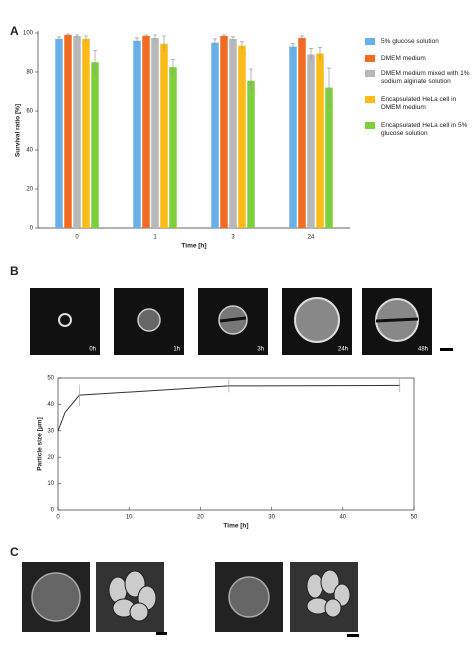  Describe the element at coordinates (403, 58) in the screenshot. I see `legend-label: DMEM medium` at that location.